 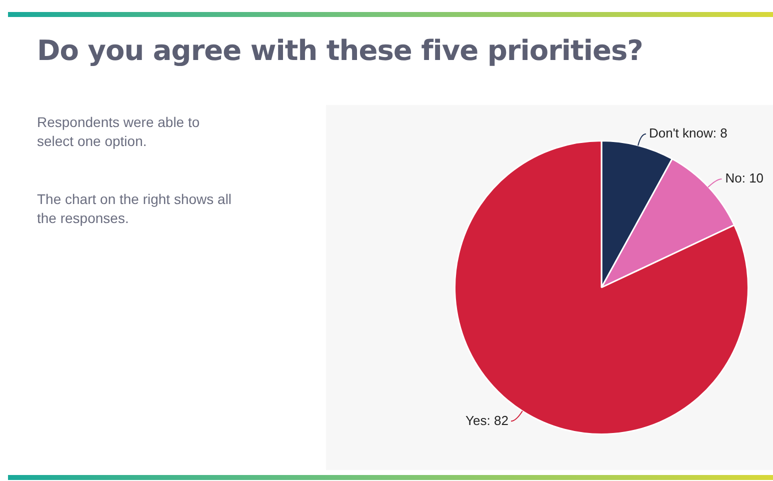 What do you see at coordinates (497, 420) in the screenshot?
I see `data-label: : 82` at bounding box center [497, 420].